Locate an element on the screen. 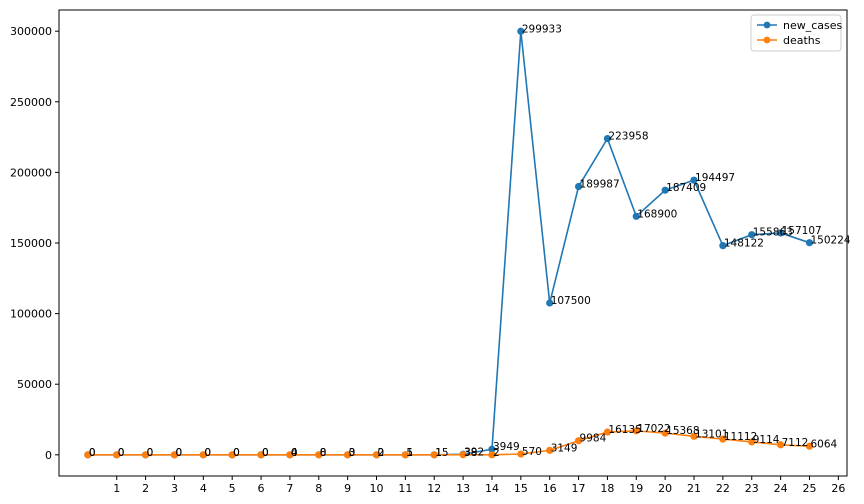  data-label-new_cases: 157107 is located at coordinates (802, 231).